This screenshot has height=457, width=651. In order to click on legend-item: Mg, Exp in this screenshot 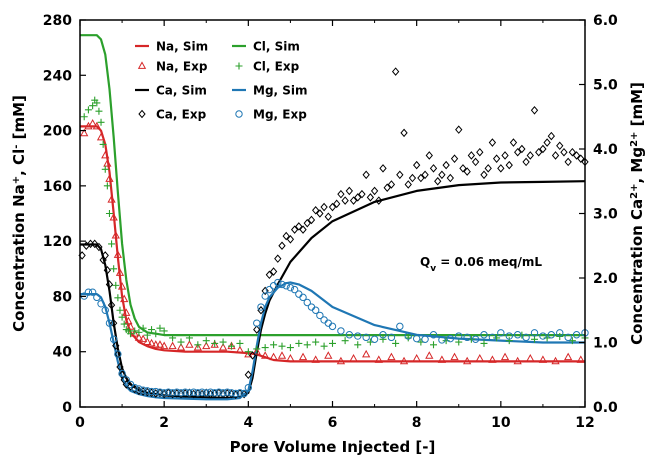, I will do `click(271, 115)`.